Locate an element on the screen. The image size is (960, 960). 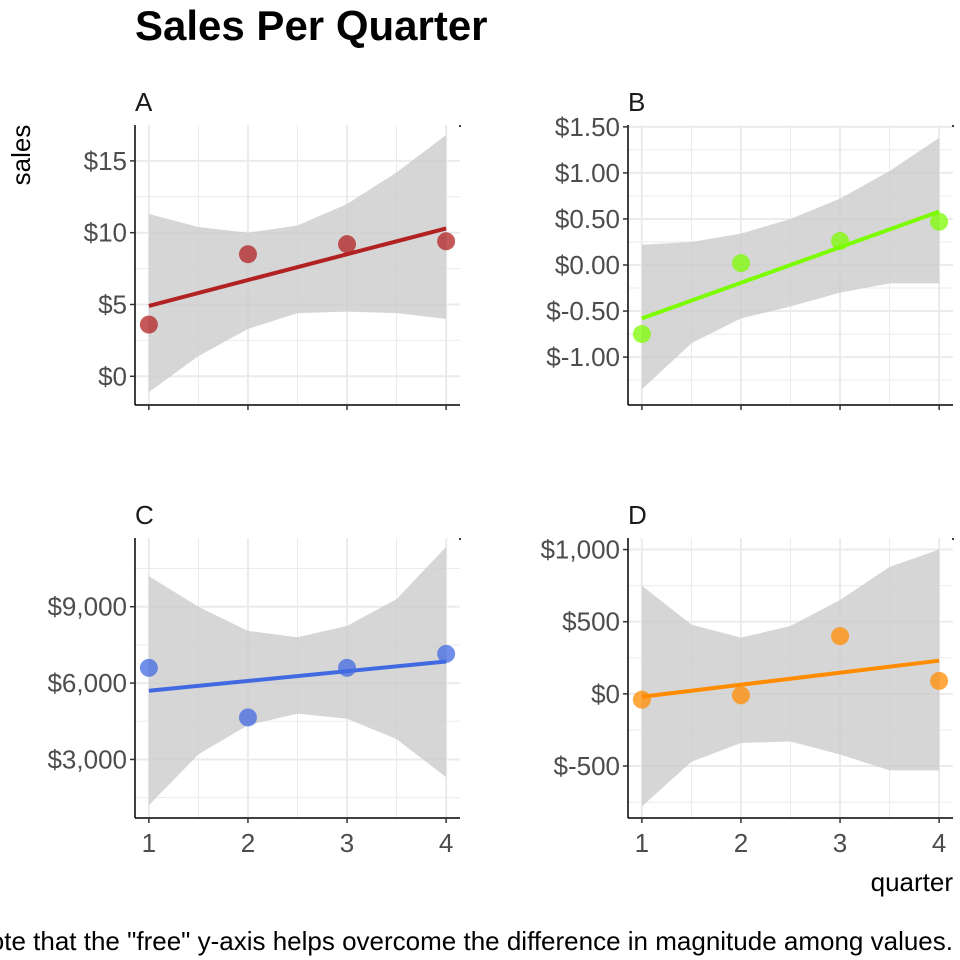
y-tick-label: $9,000 is located at coordinates (87, 607).